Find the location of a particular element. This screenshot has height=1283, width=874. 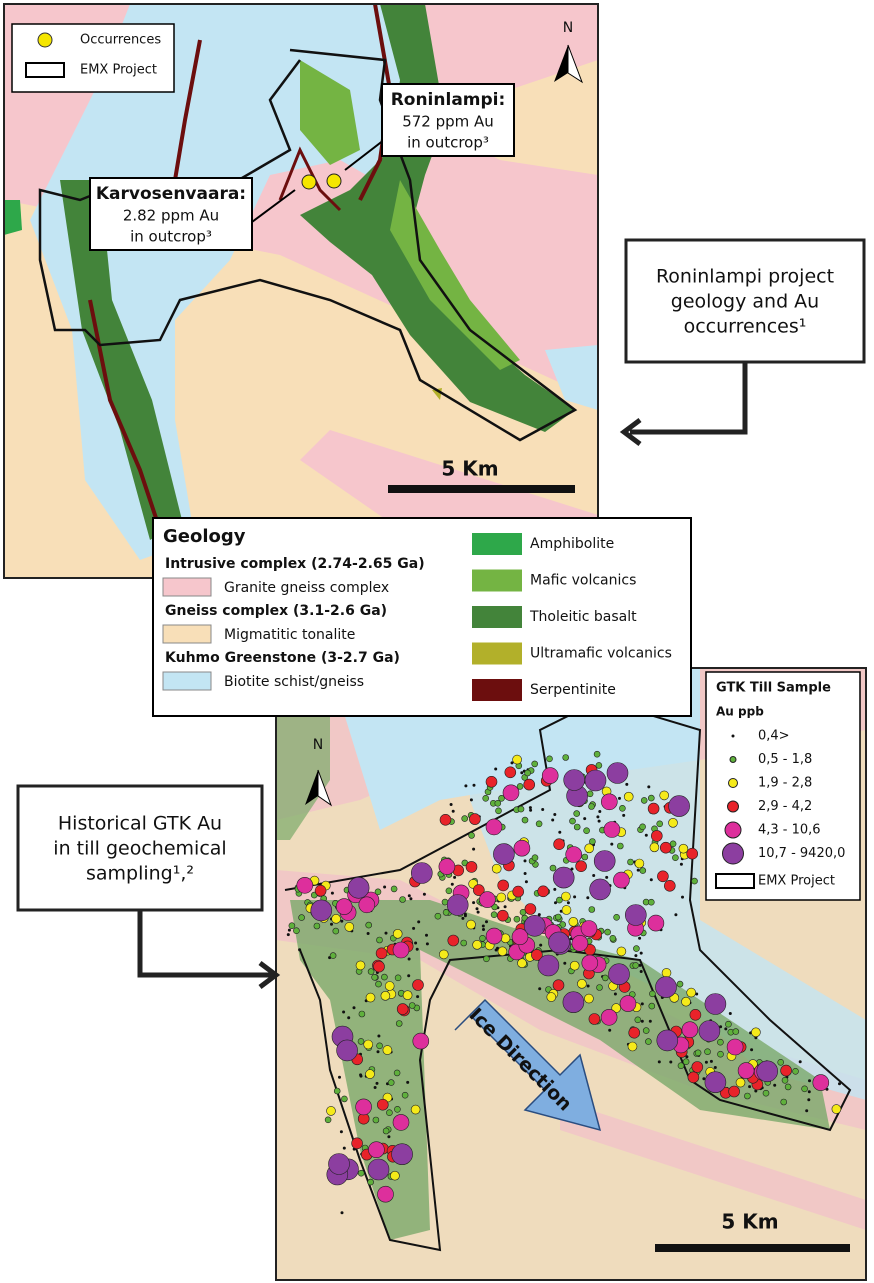

label: 5 Km is located at coordinates (749, 1222).